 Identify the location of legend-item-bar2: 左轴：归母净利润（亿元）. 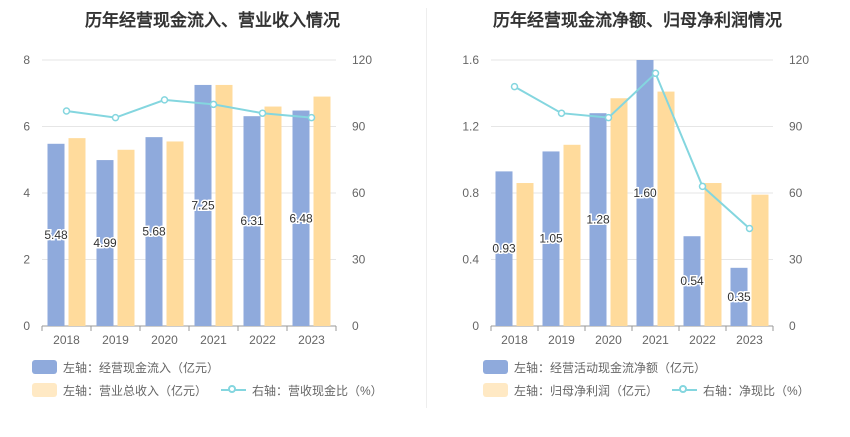
(570, 390).